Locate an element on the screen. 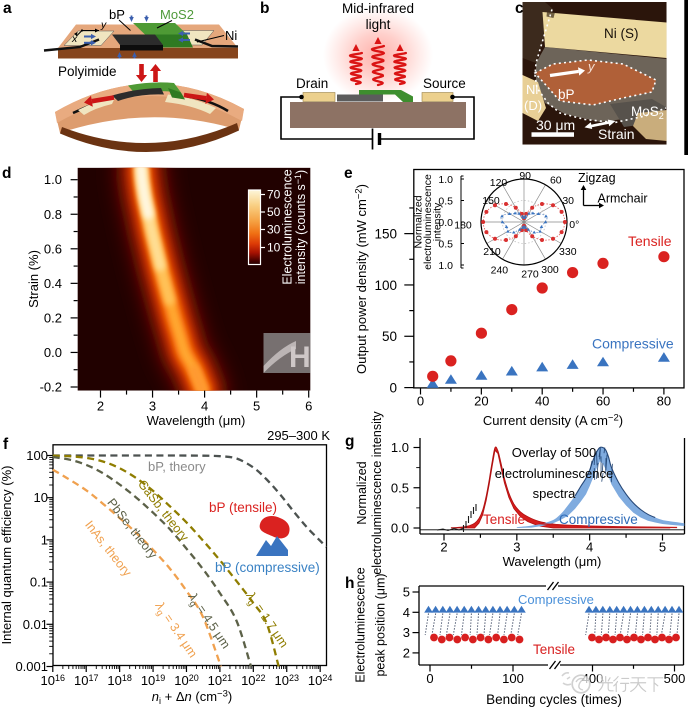 Image resolution: width=688 pixels, height=711 pixels. svg-text: g is located at coordinates (349, 441).